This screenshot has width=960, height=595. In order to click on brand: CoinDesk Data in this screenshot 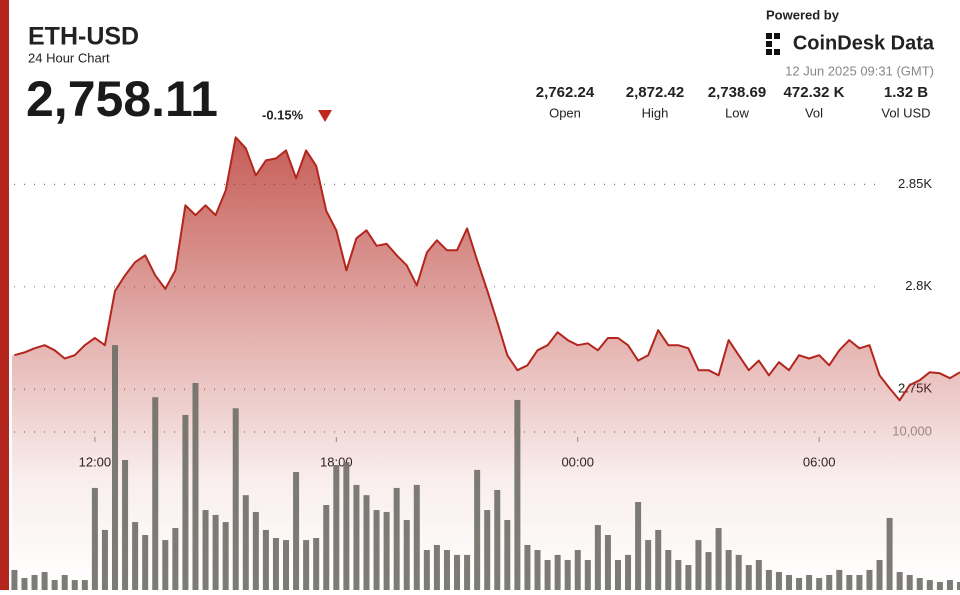, I will do `click(864, 43)`.